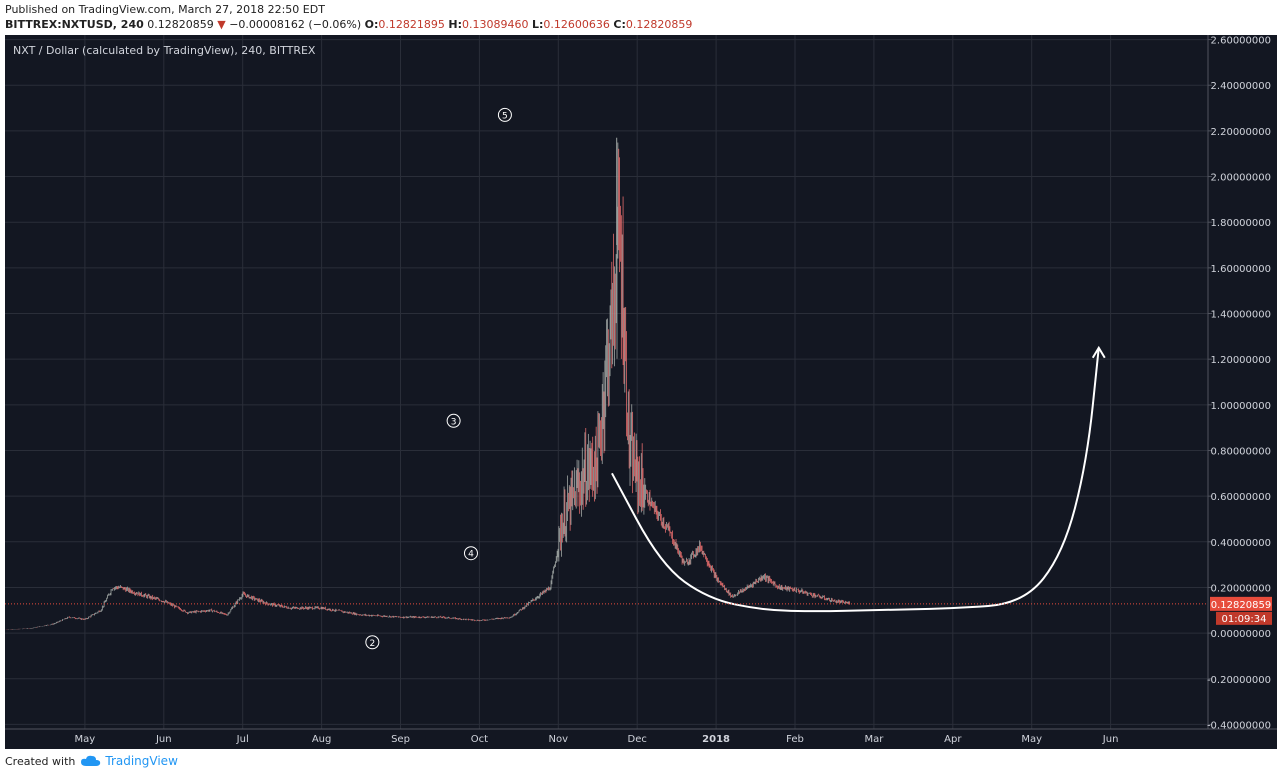  I want to click on footer: Created with TradingView, so click(91, 761).